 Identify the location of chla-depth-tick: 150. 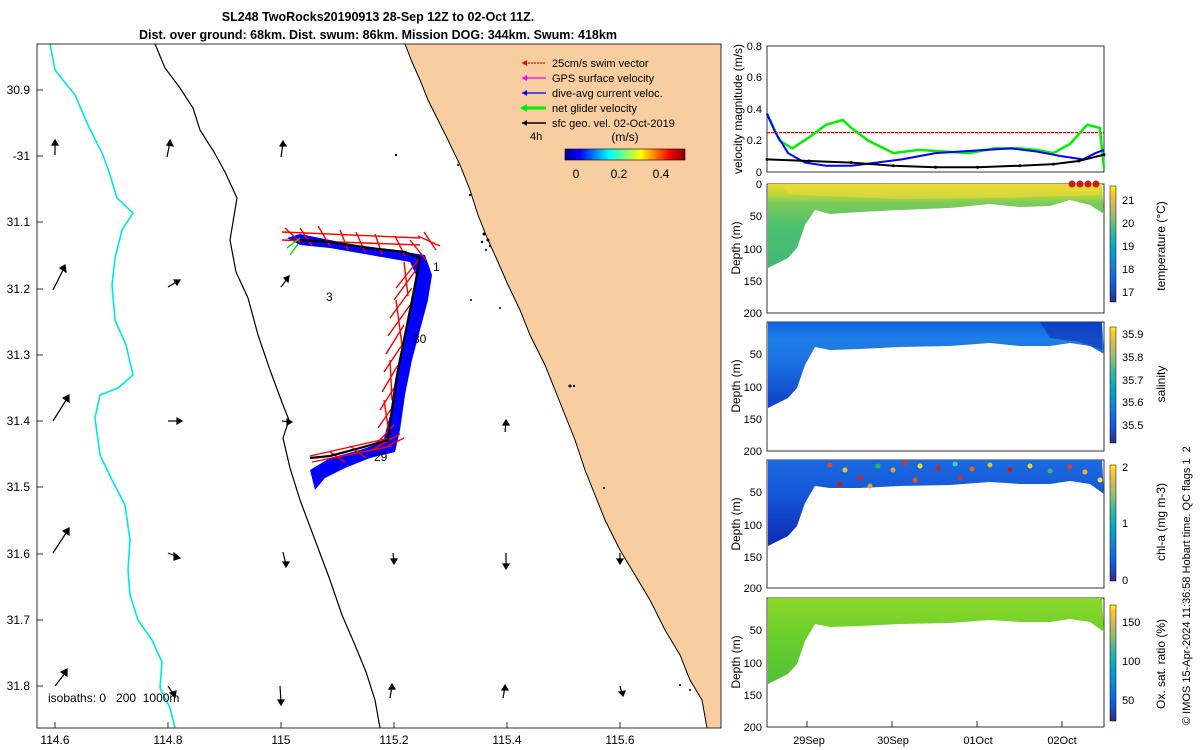
(753, 558).